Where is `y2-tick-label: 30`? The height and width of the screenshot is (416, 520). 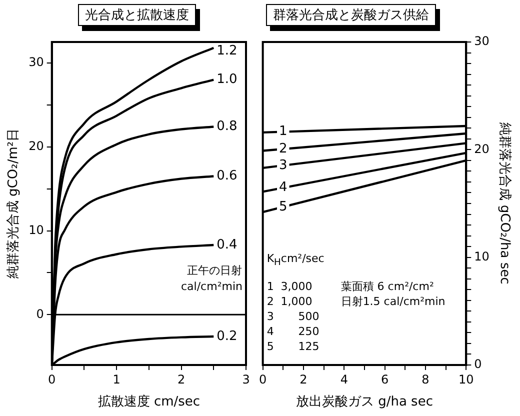
y2-tick-label: 30 is located at coordinates (482, 41).